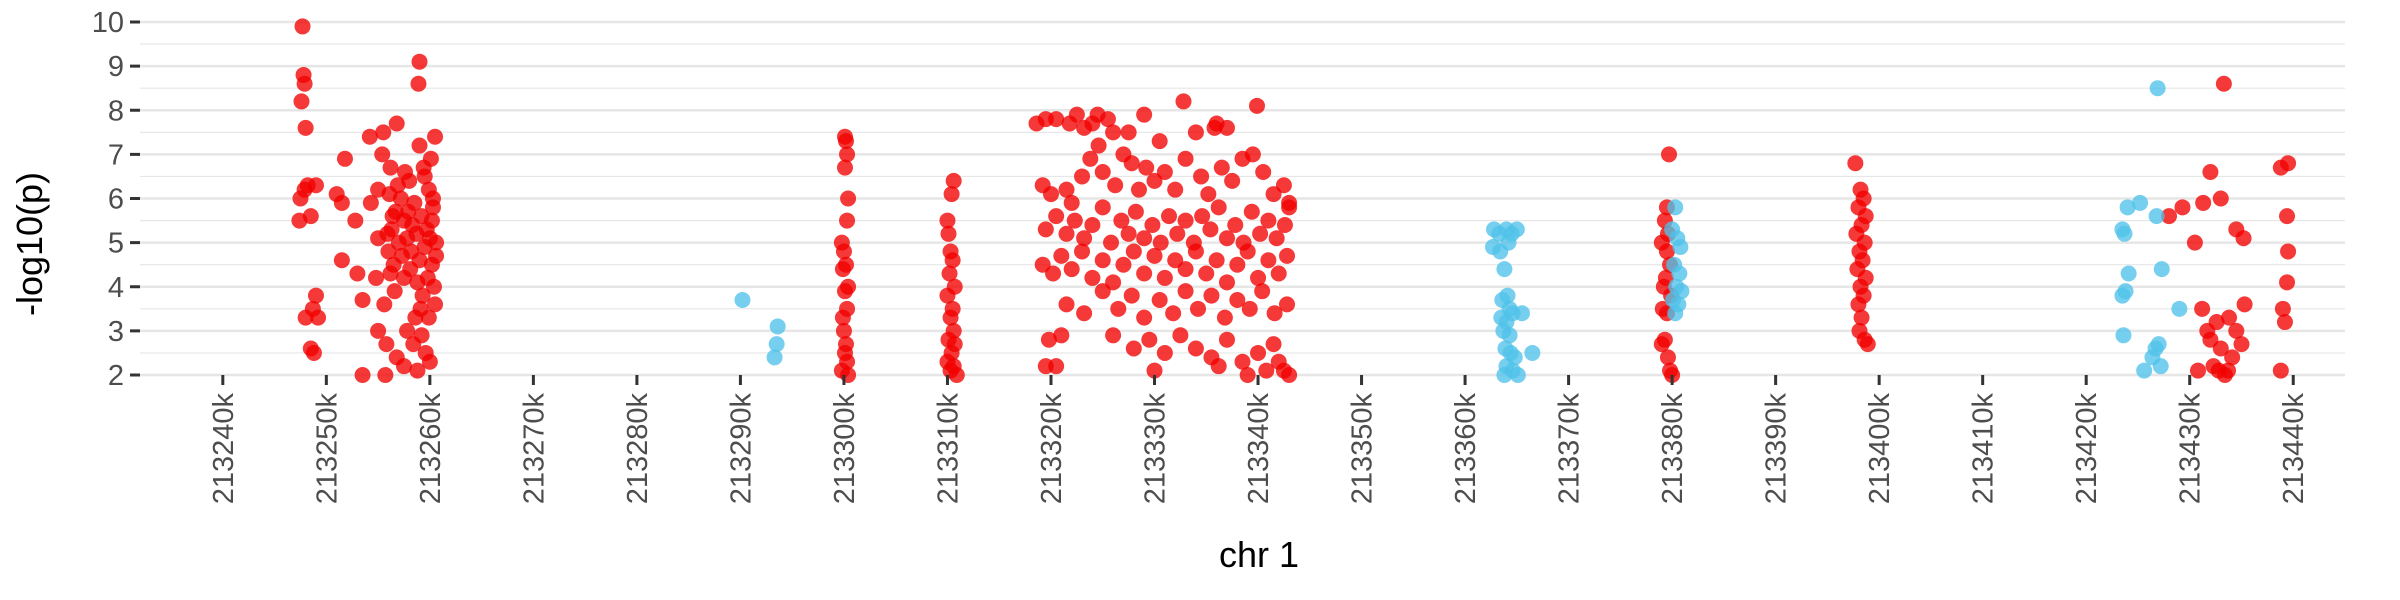 This screenshot has width=2400, height=600. What do you see at coordinates (741, 449) in the screenshot?
I see `x-tick-label: 213290k` at bounding box center [741, 449].